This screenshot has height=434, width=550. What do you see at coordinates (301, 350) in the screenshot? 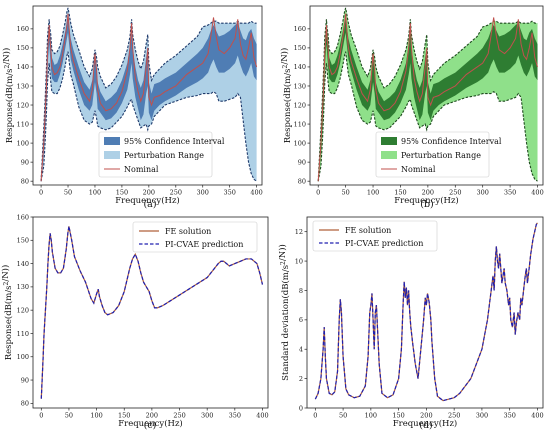
I see `y-tick-label: 4` at bounding box center [301, 350].